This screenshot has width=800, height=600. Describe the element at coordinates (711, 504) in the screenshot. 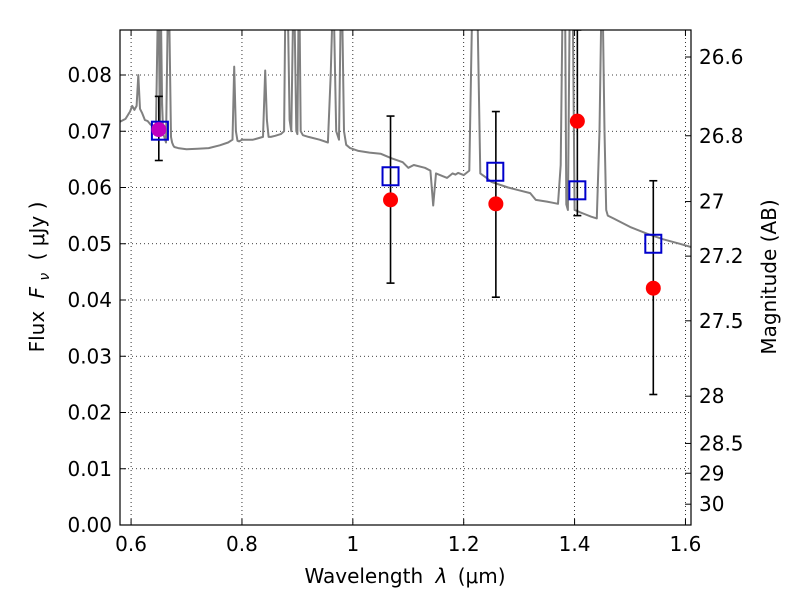

I see `y2-tick-label: 30` at that location.